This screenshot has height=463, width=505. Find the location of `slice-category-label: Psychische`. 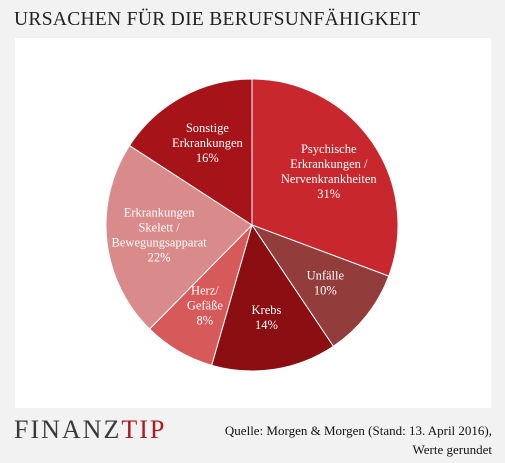

slice-category-label: Psychische is located at coordinates (329, 149).